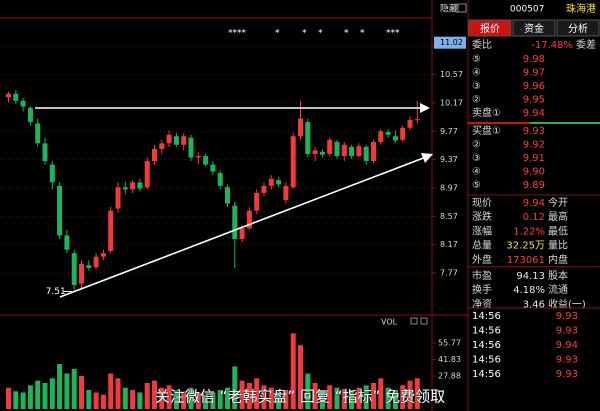 Image resolution: width=600 pixels, height=411 pixels. What do you see at coordinates (462, 8) in the screenshot?
I see `toolbar-icon` at bounding box center [462, 8].